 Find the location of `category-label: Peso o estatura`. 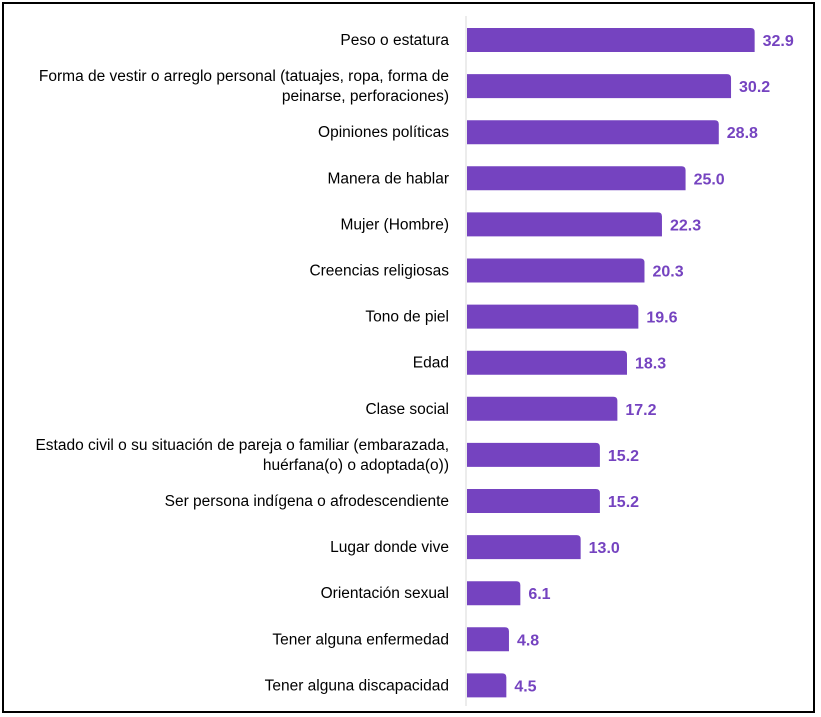

category-label: Peso o estatura is located at coordinates (394, 40).